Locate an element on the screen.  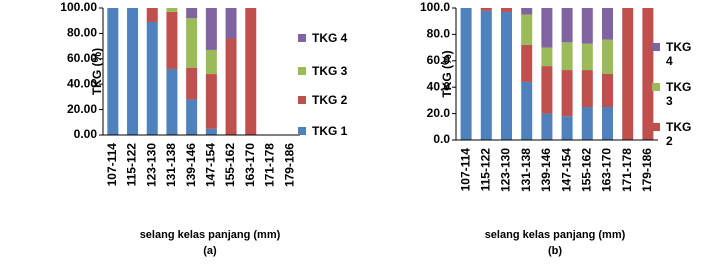
y-tick-label: 80.0 is located at coordinates (439, 34).